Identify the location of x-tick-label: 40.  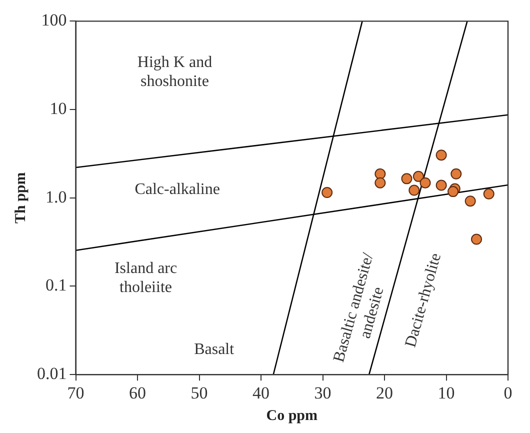
(261, 392).